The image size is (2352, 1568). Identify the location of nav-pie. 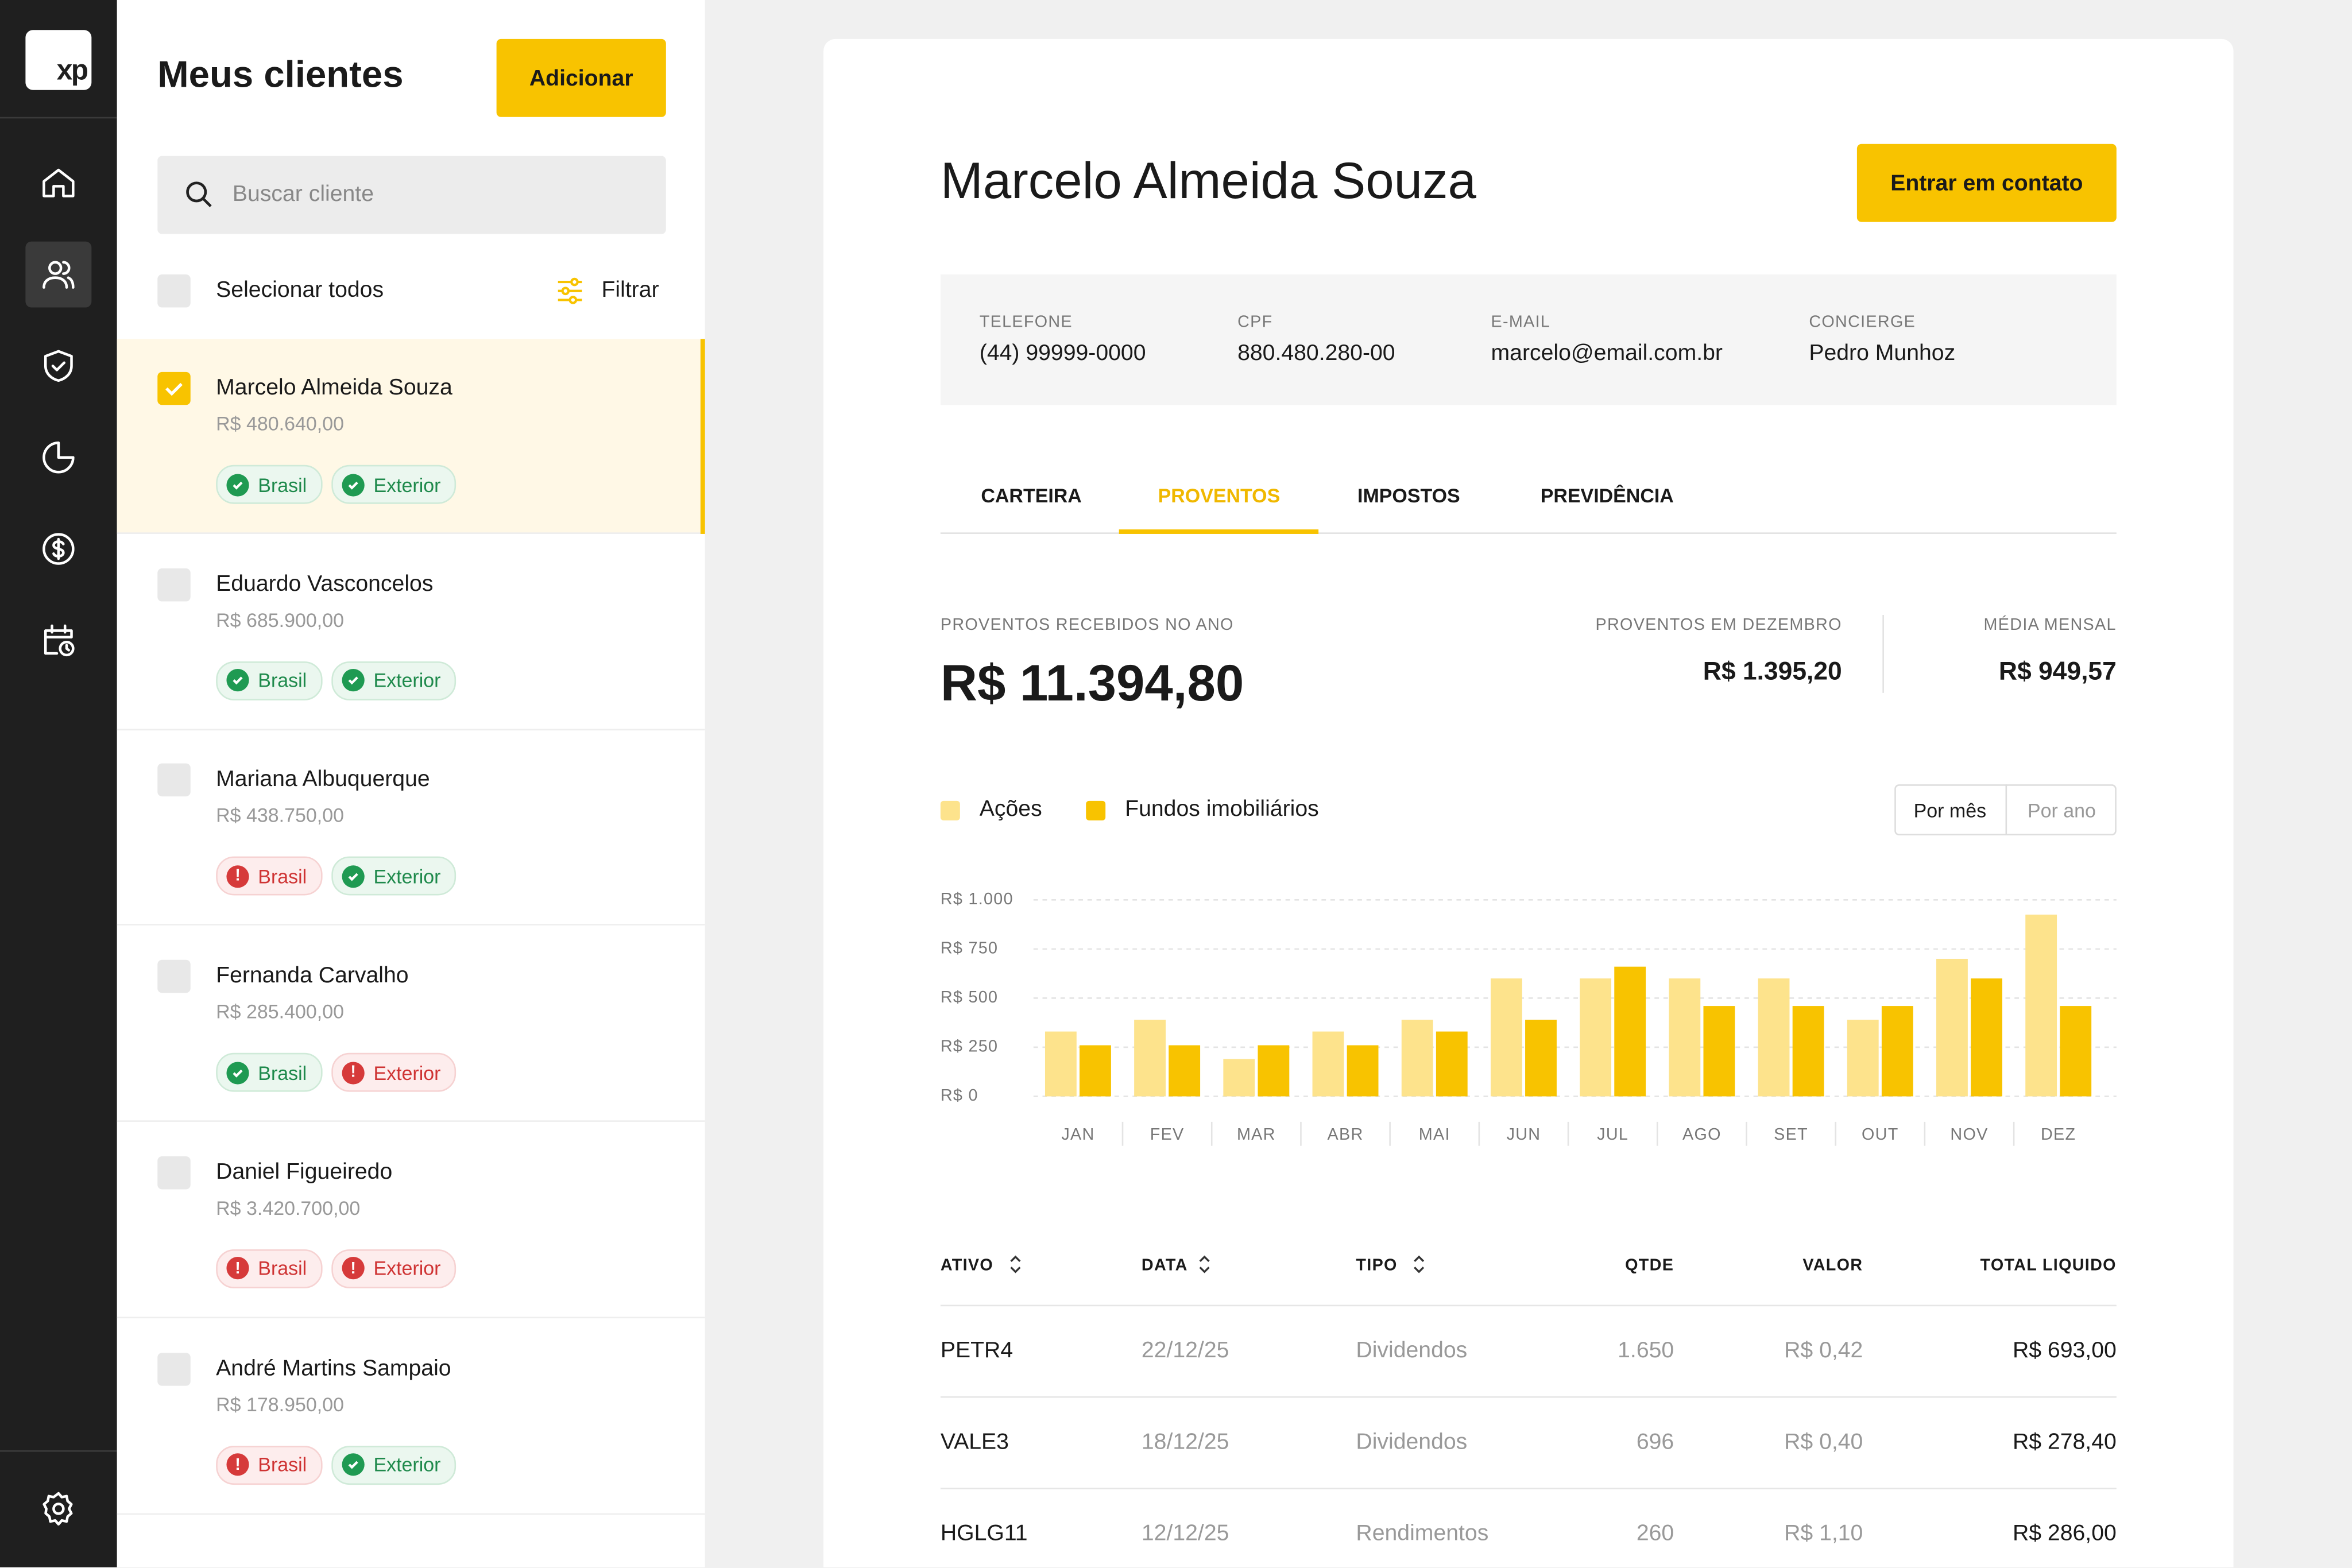
(58, 457).